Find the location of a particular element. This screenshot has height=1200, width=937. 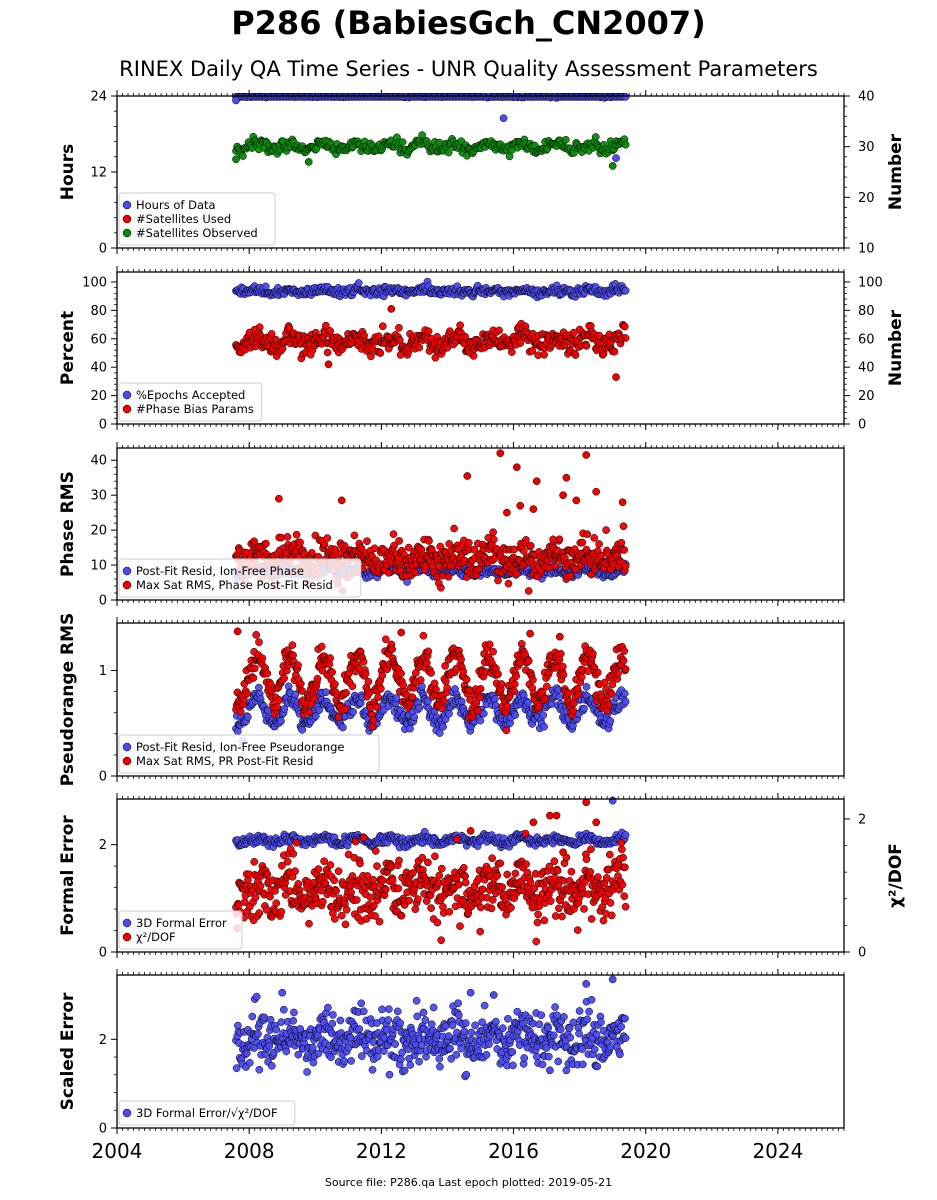

y-tick-label: 0 is located at coordinates (103, 249).